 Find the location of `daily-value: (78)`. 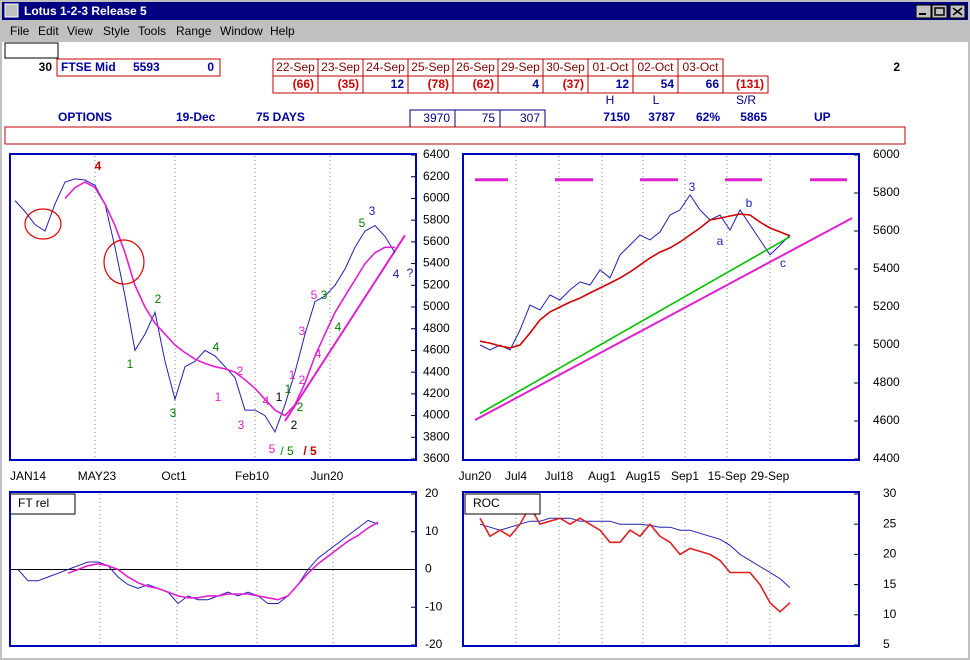

daily-value: (78) is located at coordinates (438, 84).